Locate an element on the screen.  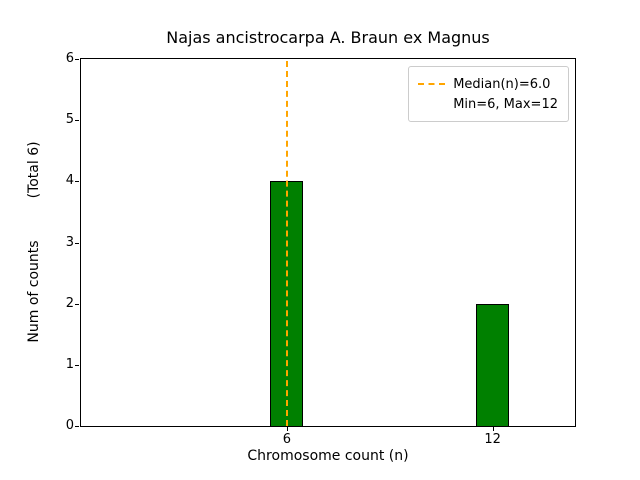
y-tick-label: 6 is located at coordinates (69, 58).